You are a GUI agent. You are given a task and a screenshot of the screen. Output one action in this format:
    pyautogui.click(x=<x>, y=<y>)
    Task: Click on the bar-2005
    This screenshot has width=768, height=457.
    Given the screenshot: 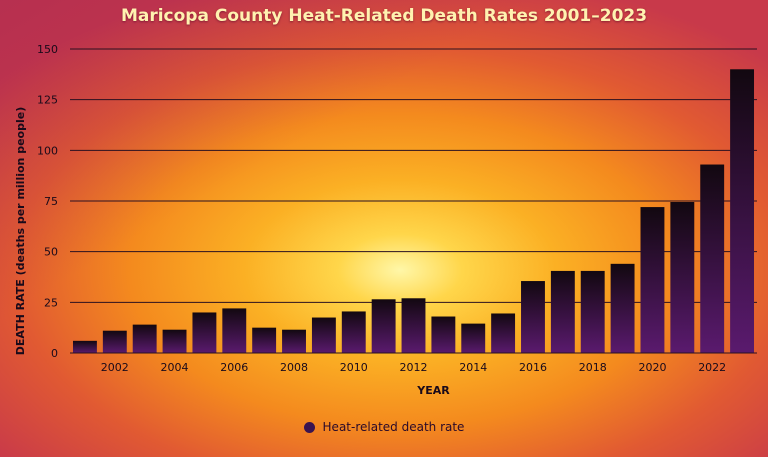 What is the action you would take?
    pyautogui.click(x=204, y=332)
    